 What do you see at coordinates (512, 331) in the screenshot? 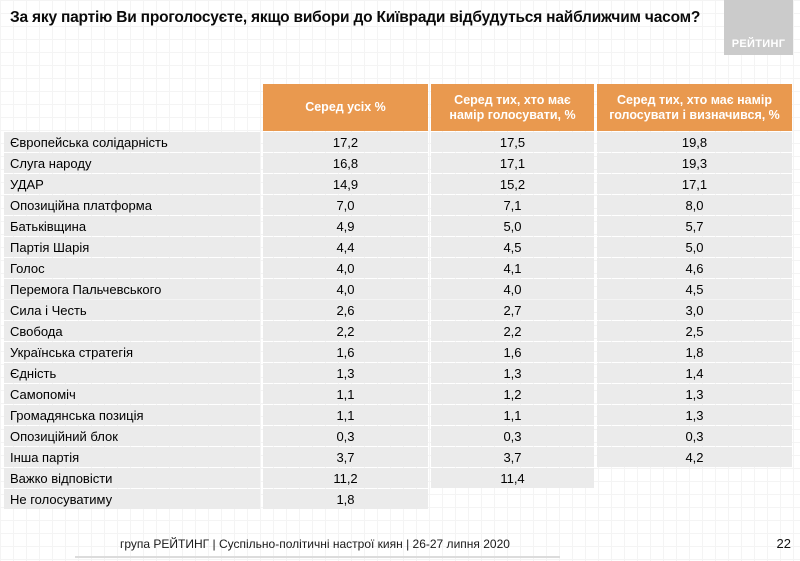
I see `value-intend-cell: 2,2` at bounding box center [512, 331].